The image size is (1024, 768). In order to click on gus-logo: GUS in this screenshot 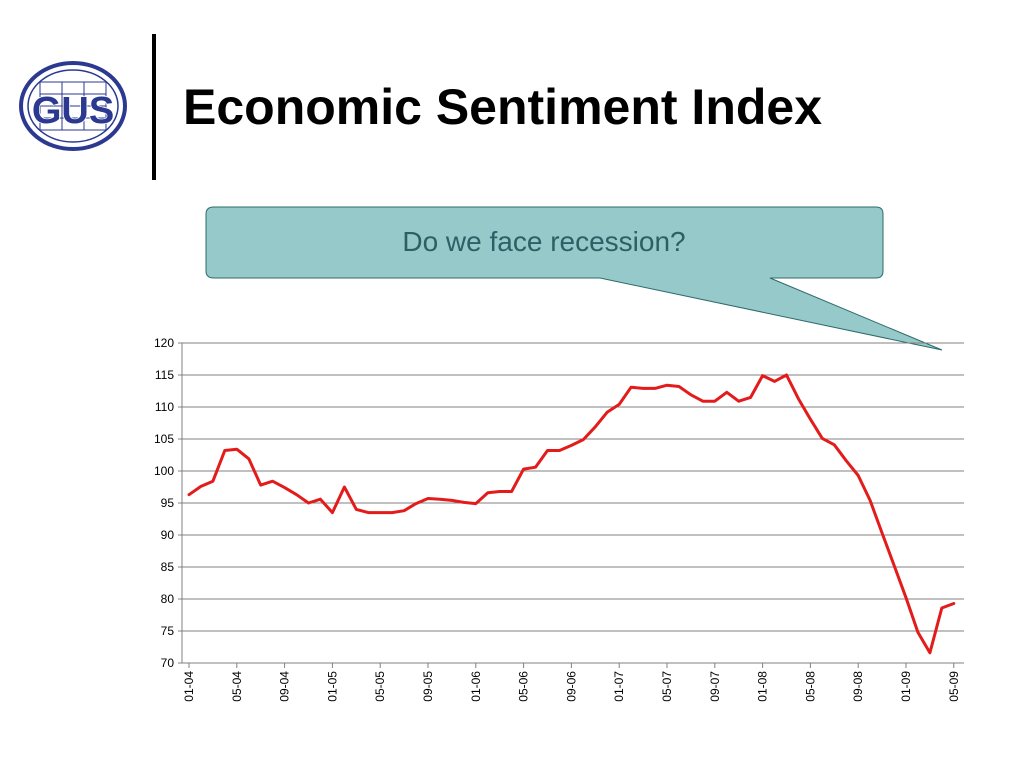, I will do `click(73, 106)`.